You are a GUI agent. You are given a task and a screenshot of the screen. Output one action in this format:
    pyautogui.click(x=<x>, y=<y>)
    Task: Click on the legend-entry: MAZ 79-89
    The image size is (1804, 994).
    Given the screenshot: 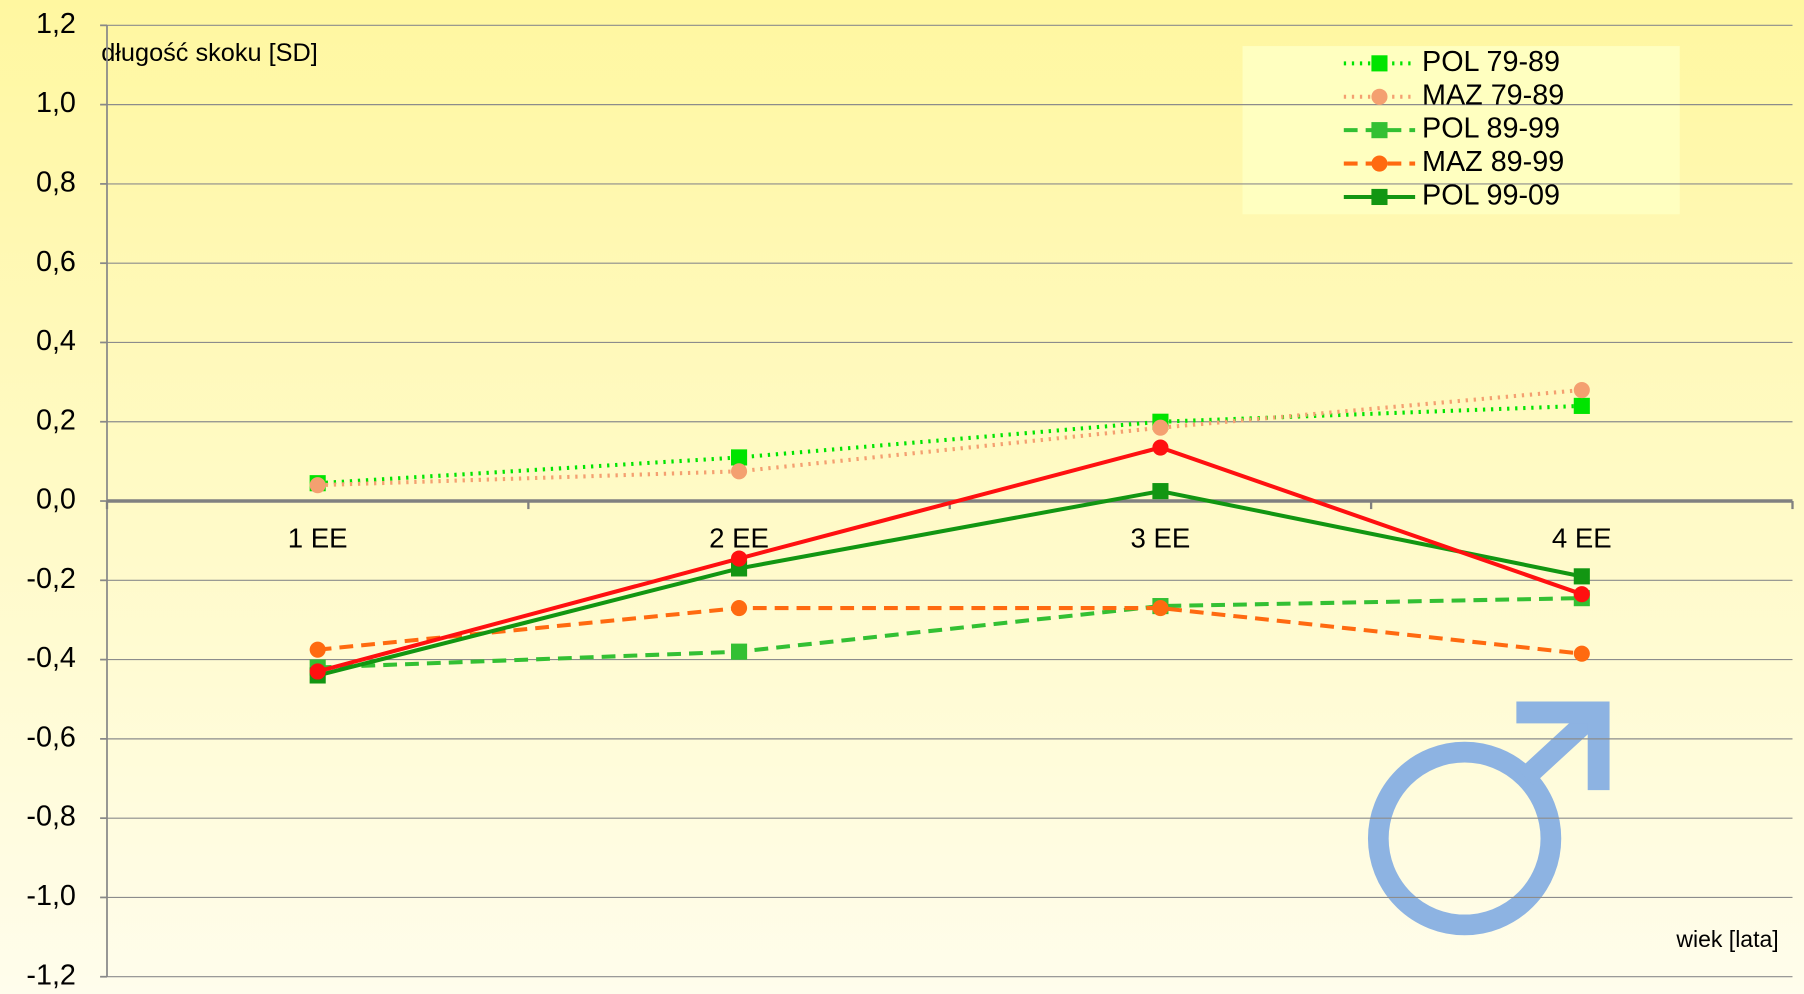 What is the action you would take?
    pyautogui.click(x=1453, y=95)
    